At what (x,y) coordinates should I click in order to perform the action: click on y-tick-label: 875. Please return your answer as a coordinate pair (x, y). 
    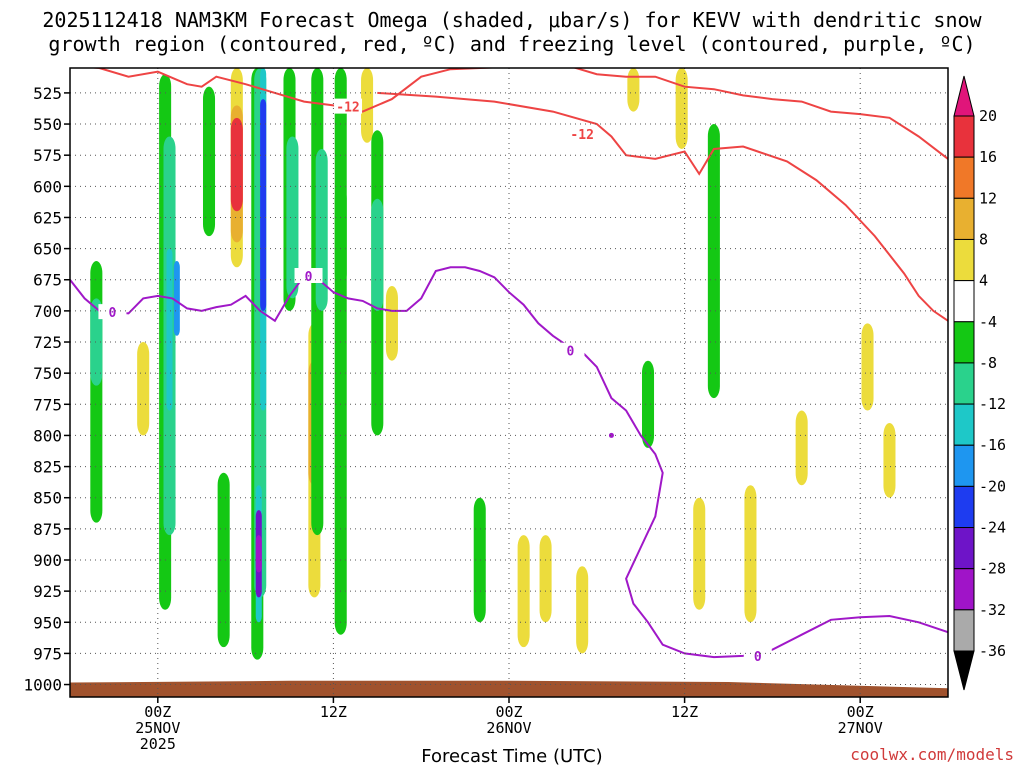
    Looking at the image, I should click on (47, 529).